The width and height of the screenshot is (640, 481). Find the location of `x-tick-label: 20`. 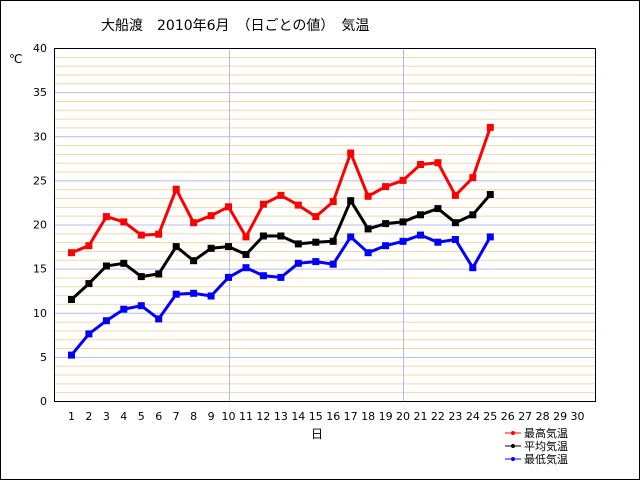

x-tick-label: 20 is located at coordinates (403, 416).